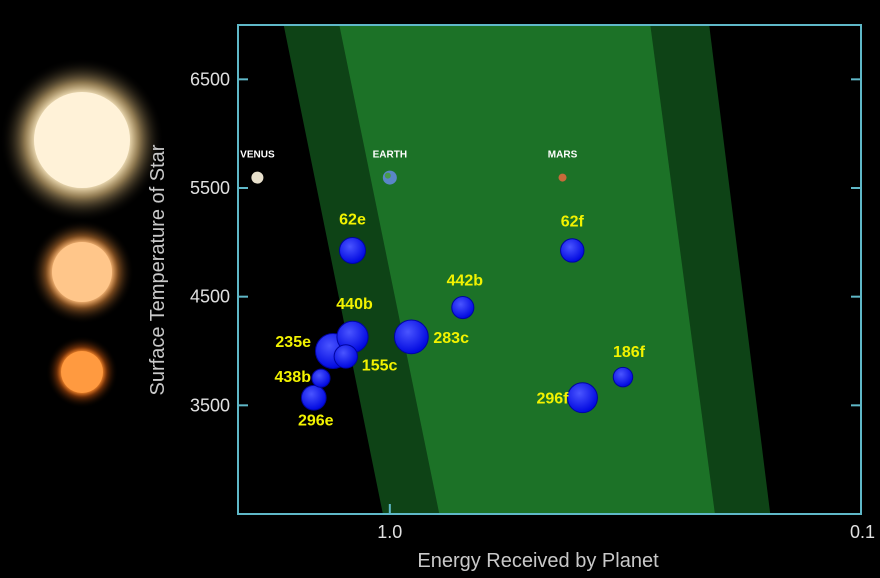 The height and width of the screenshot is (578, 880). Describe the element at coordinates (389, 532) in the screenshot. I see `x-tick-label: 1.0` at that location.